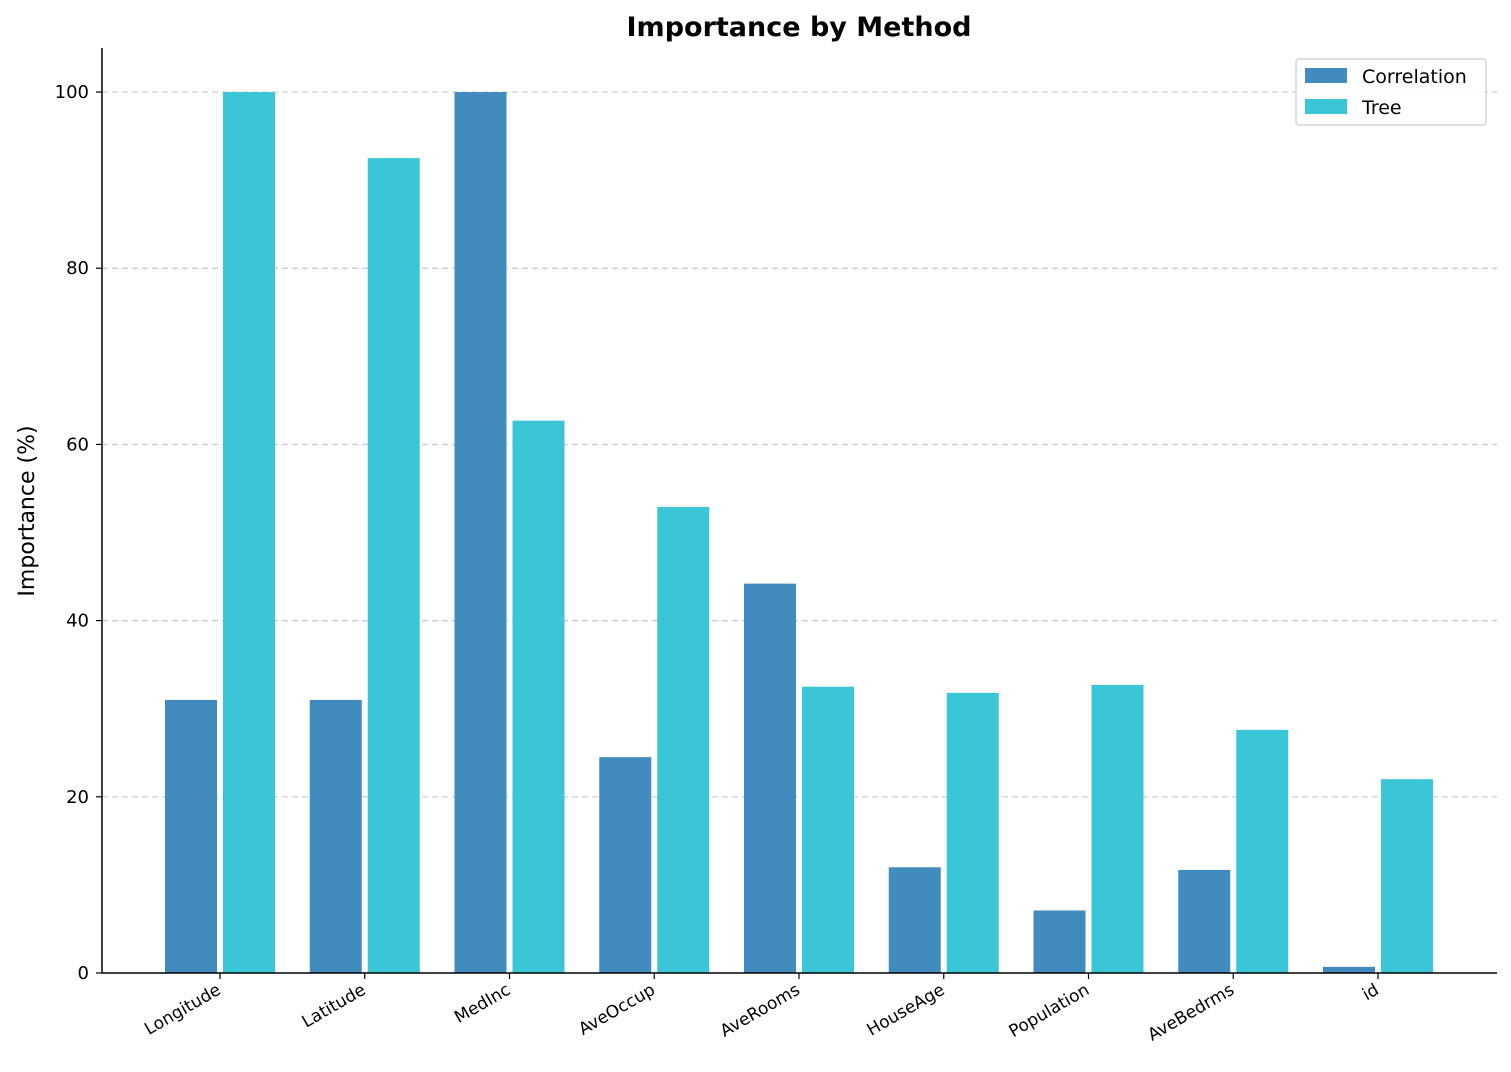 The width and height of the screenshot is (1511, 1072). What do you see at coordinates (77, 621) in the screenshot?
I see `ytick-label-40: 40` at bounding box center [77, 621].